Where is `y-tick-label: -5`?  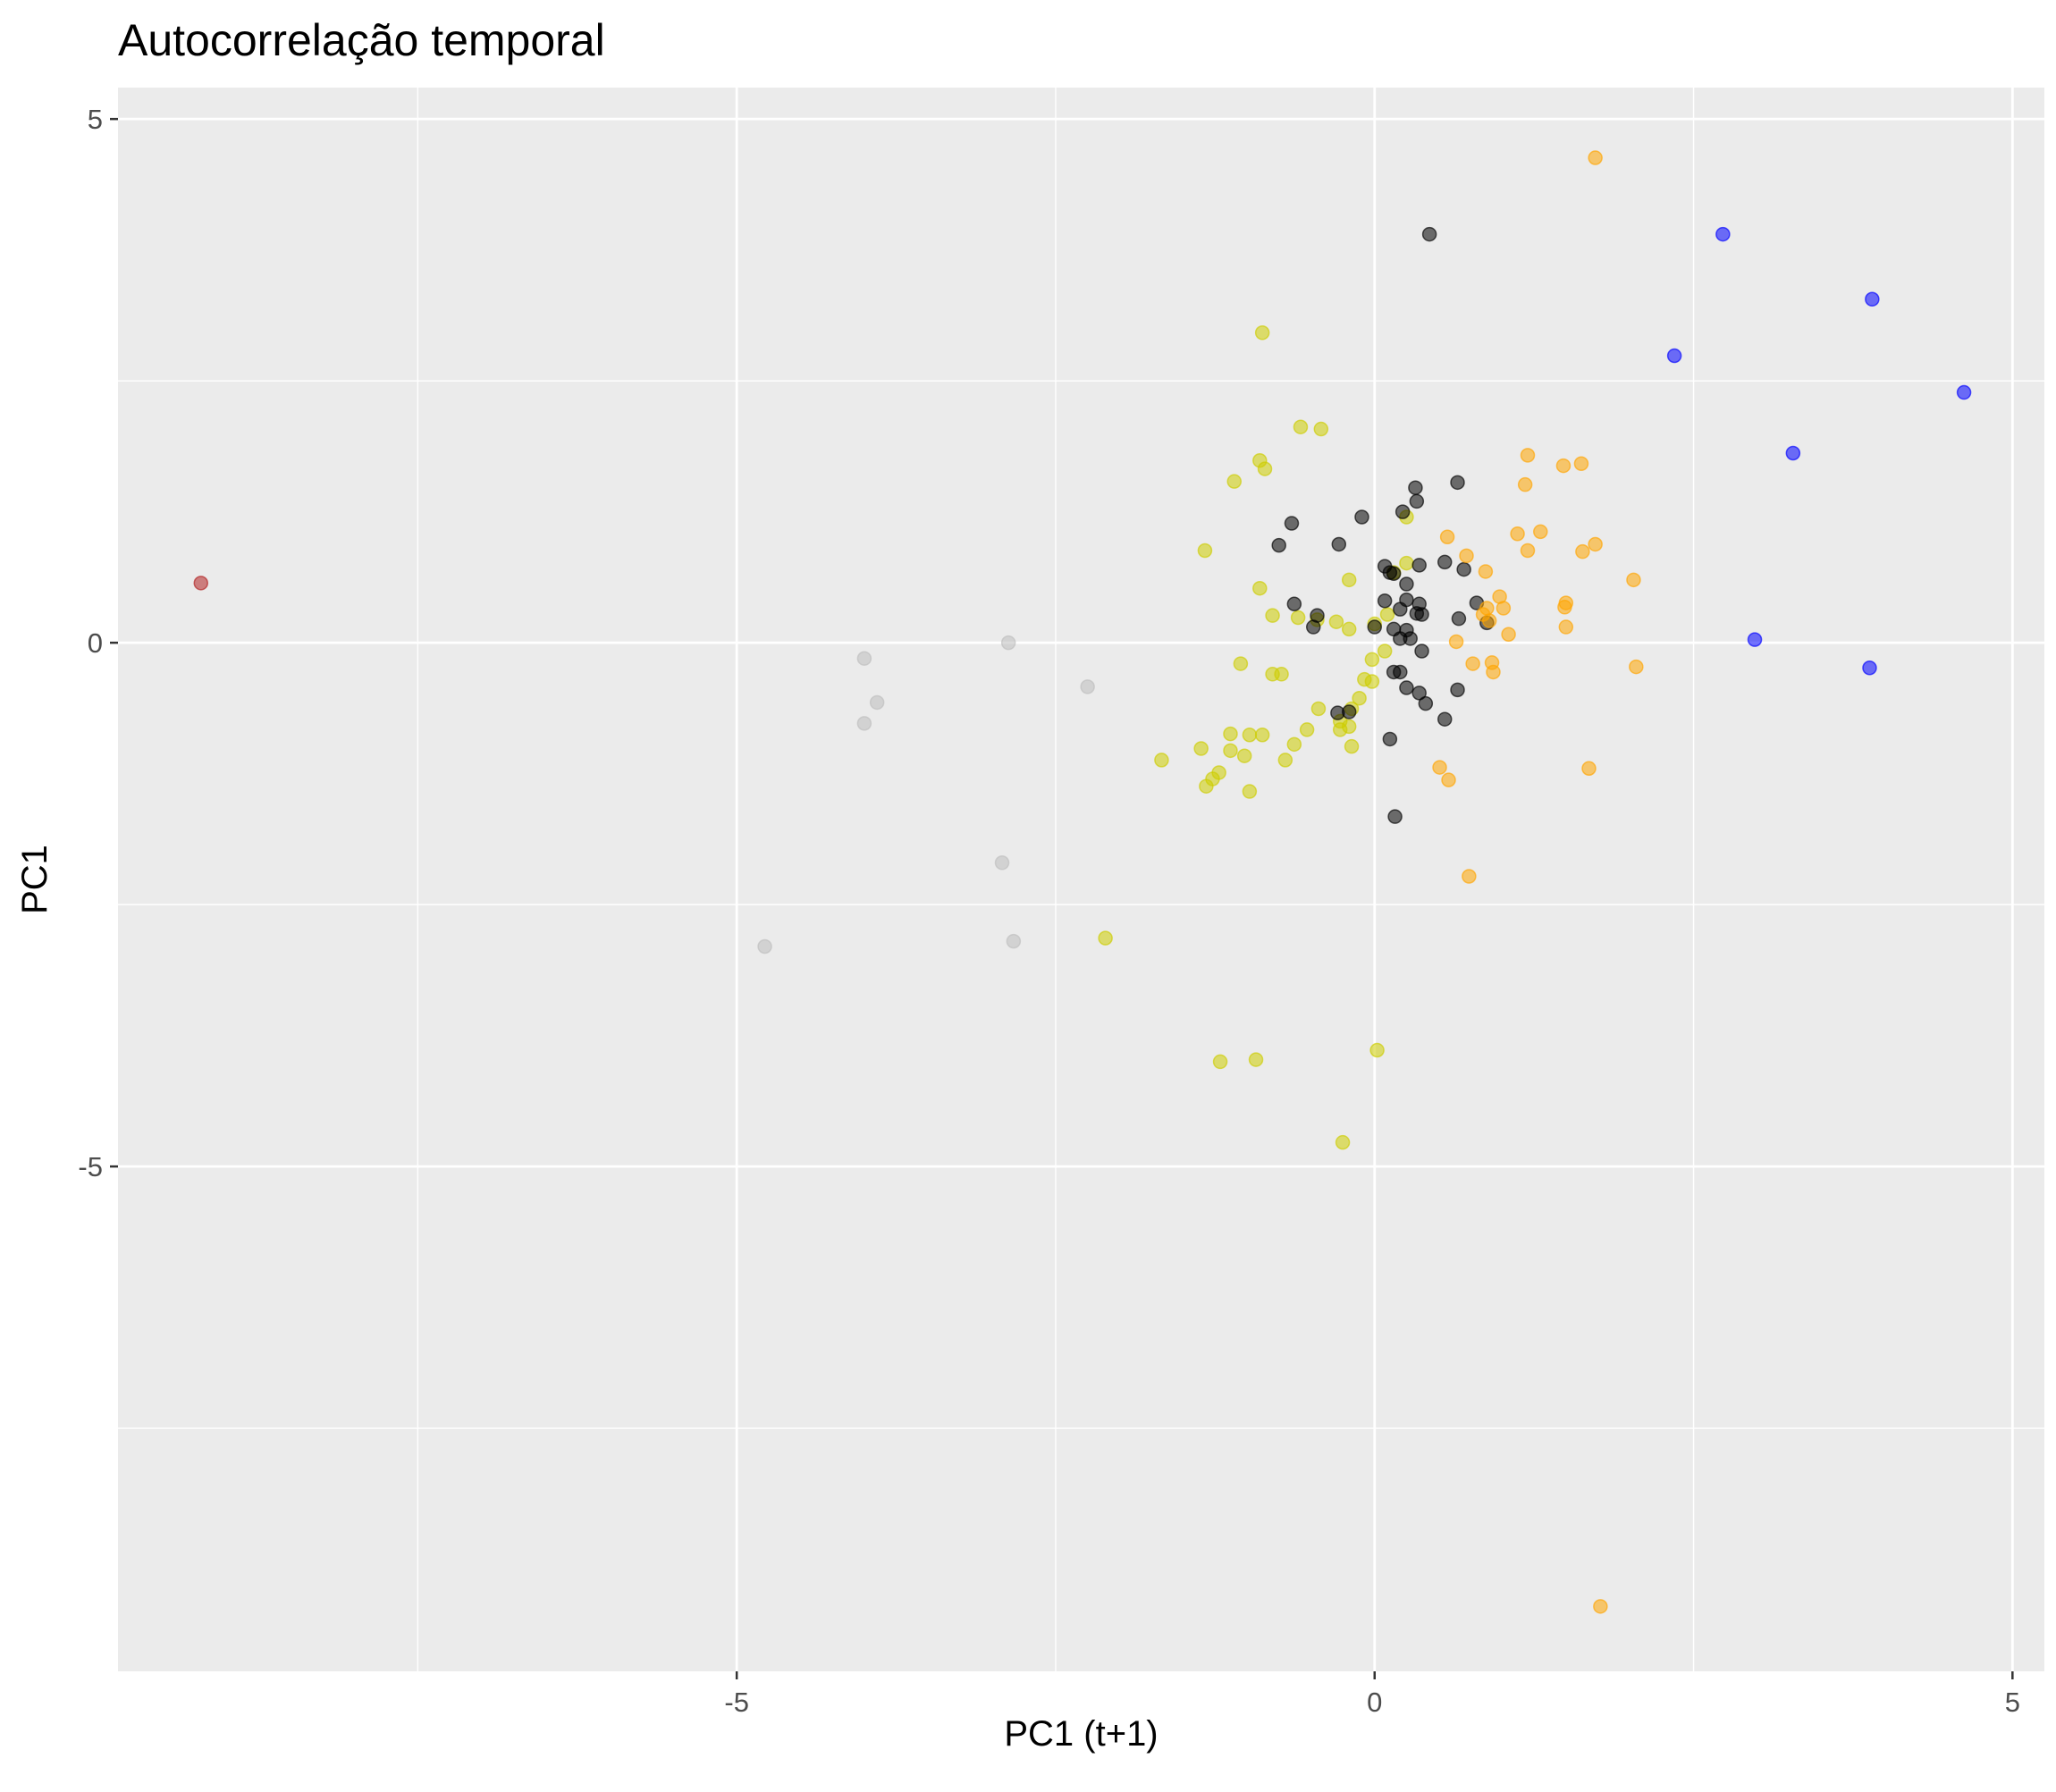
y-tick-label: -5 is located at coordinates (90, 1166).